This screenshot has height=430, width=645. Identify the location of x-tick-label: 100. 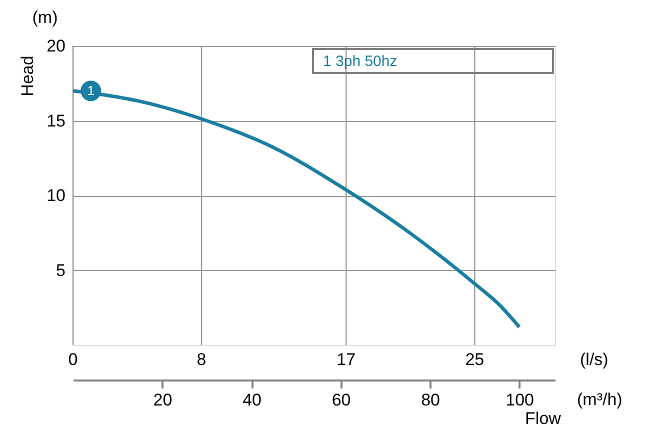
(520, 400).